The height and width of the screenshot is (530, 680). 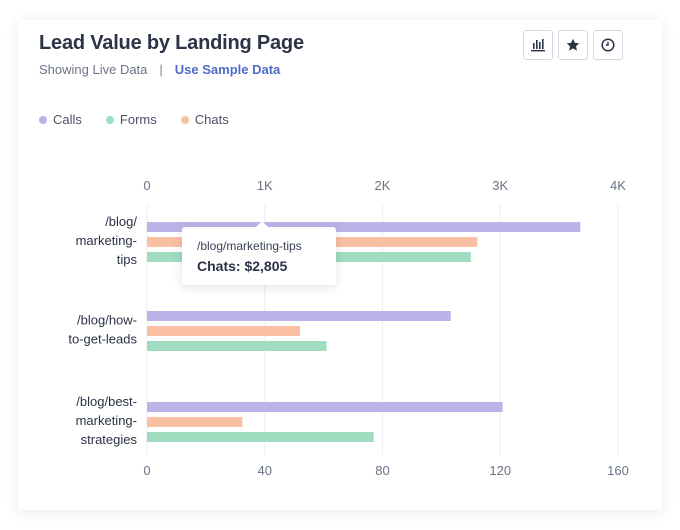 I want to click on data-source-bar: Showing Live Data | Use Sample Data, so click(x=159, y=69).